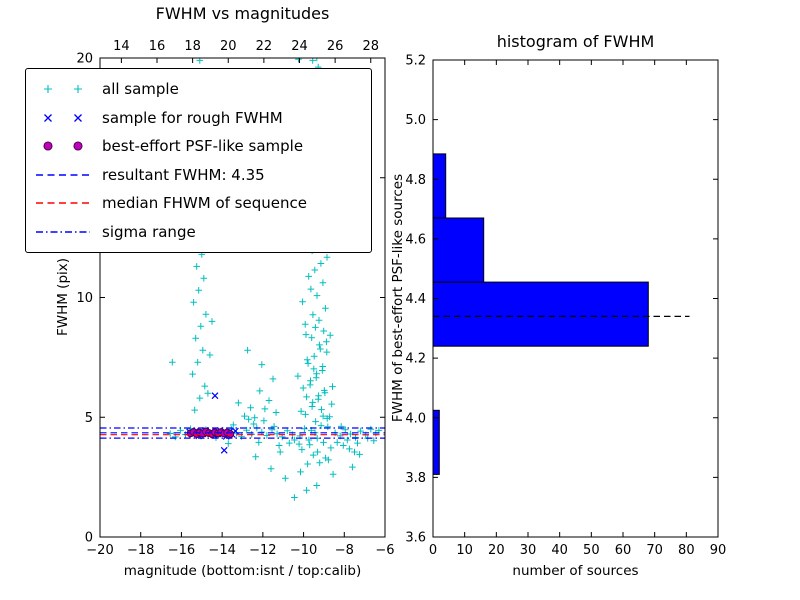  What do you see at coordinates (370, 46) in the screenshot?
I see `x-tick-label-top: 28` at bounding box center [370, 46].